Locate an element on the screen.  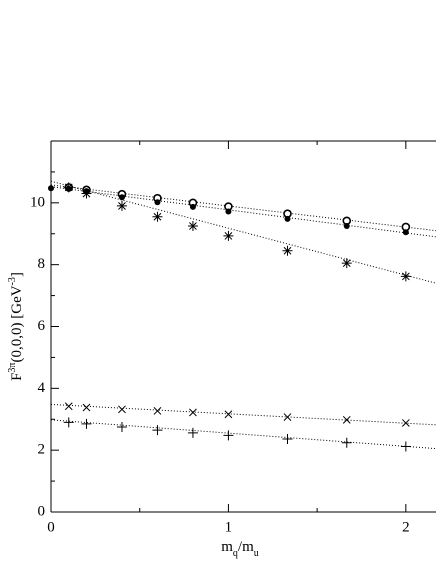
x-axis-label-part: m is located at coordinates (227, 547).